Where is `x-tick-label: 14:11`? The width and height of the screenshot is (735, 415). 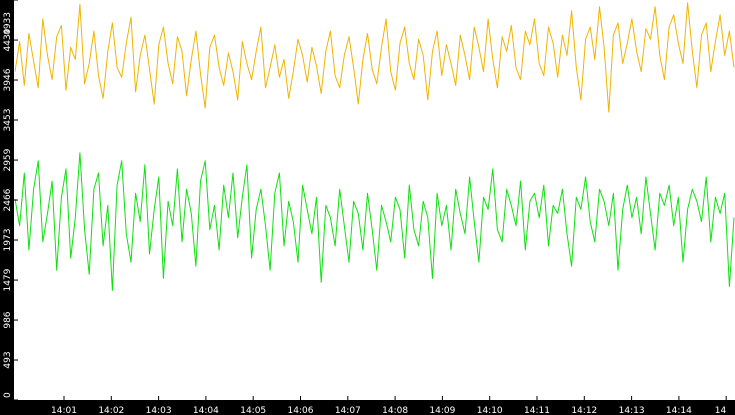 x-tick-label: 14:11 is located at coordinates (537, 410).